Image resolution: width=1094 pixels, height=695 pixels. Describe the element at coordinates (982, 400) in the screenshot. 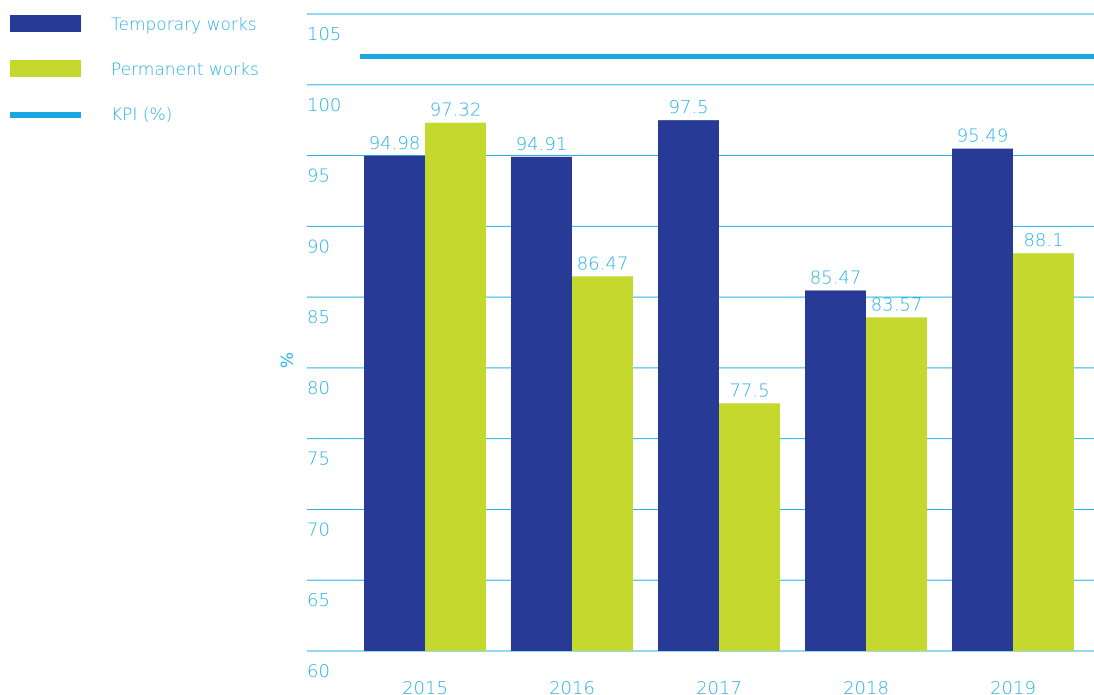

I see `bar-temporary-works-2019` at that location.